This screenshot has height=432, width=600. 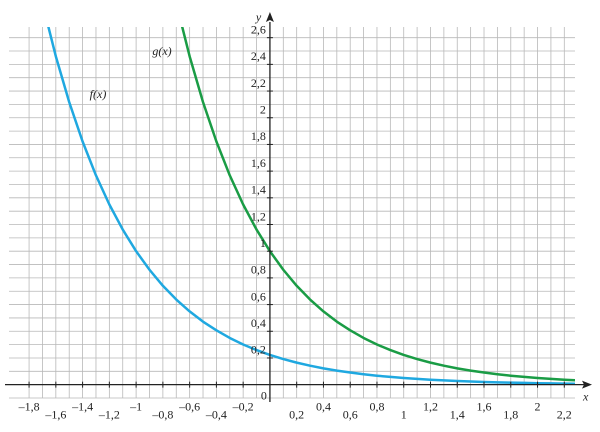 What do you see at coordinates (258, 350) in the screenshot?
I see `y-tick-label: 0,2` at bounding box center [258, 350].